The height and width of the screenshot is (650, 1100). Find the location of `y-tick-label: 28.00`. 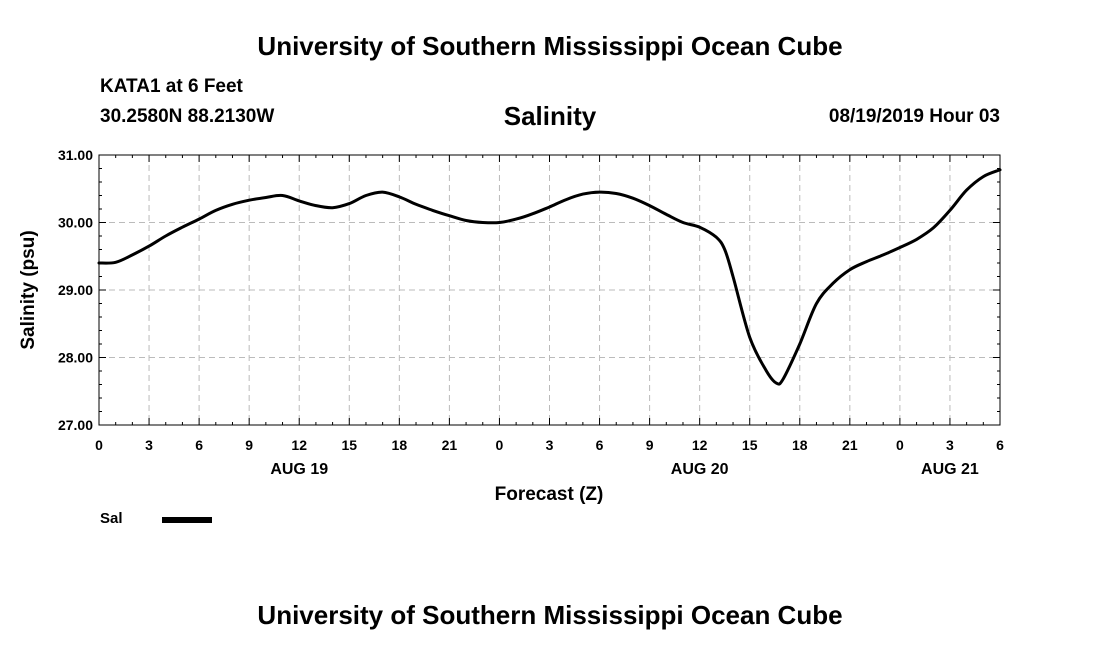

y-tick-label: 28.00 is located at coordinates (75, 358).